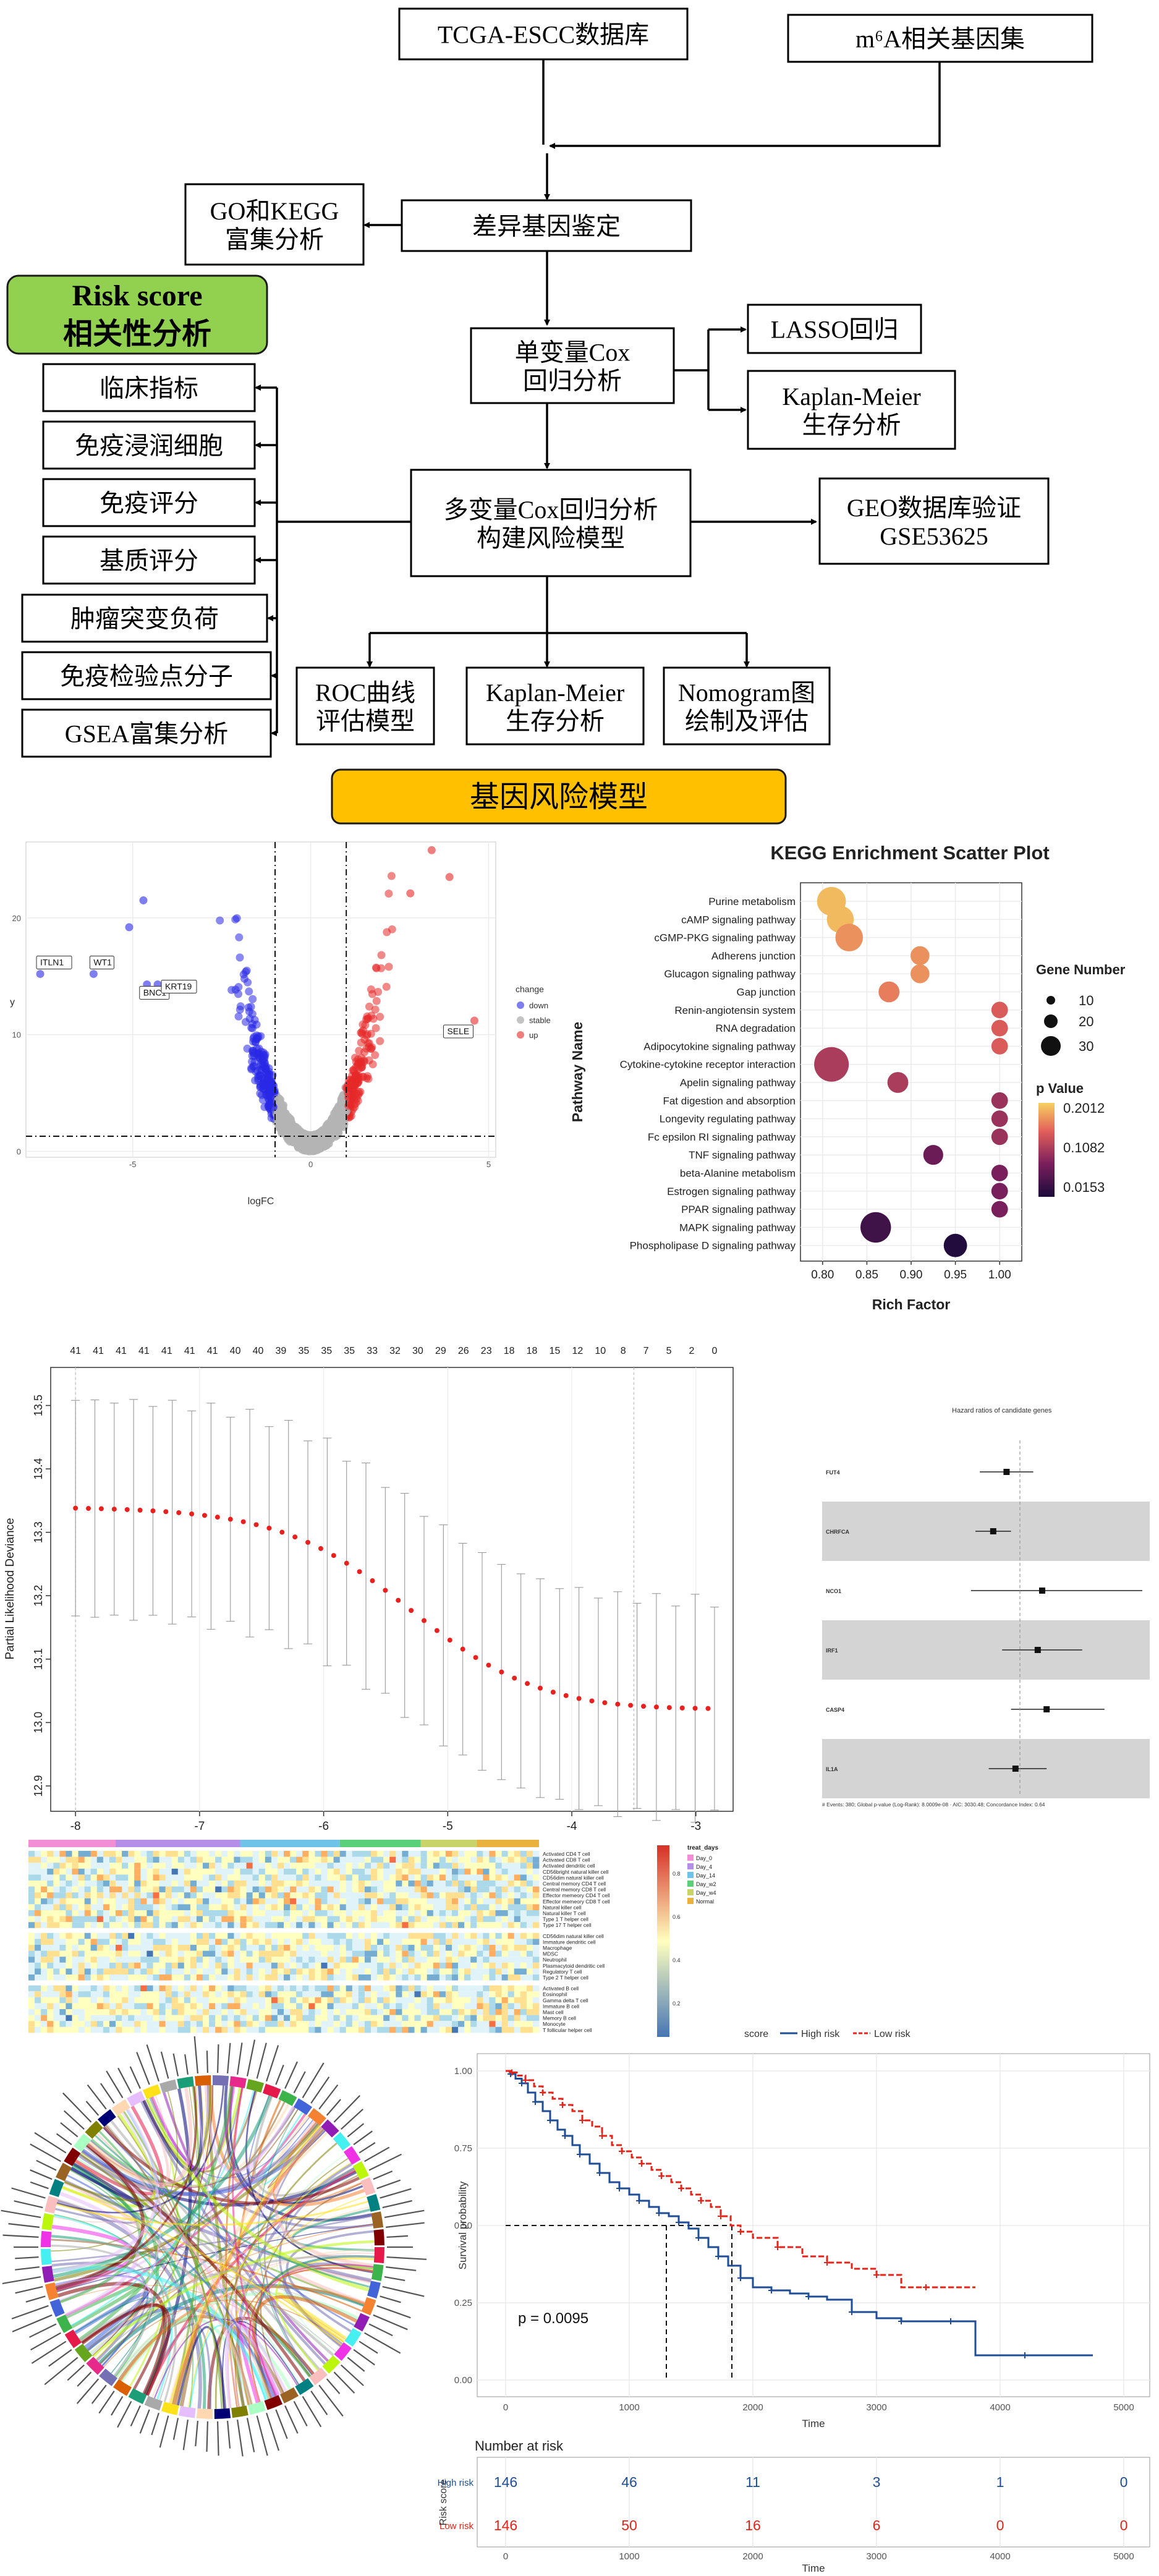  Describe the element at coordinates (832, 1650) in the screenshot. I see `forest-gene-label: IRF1` at that location.